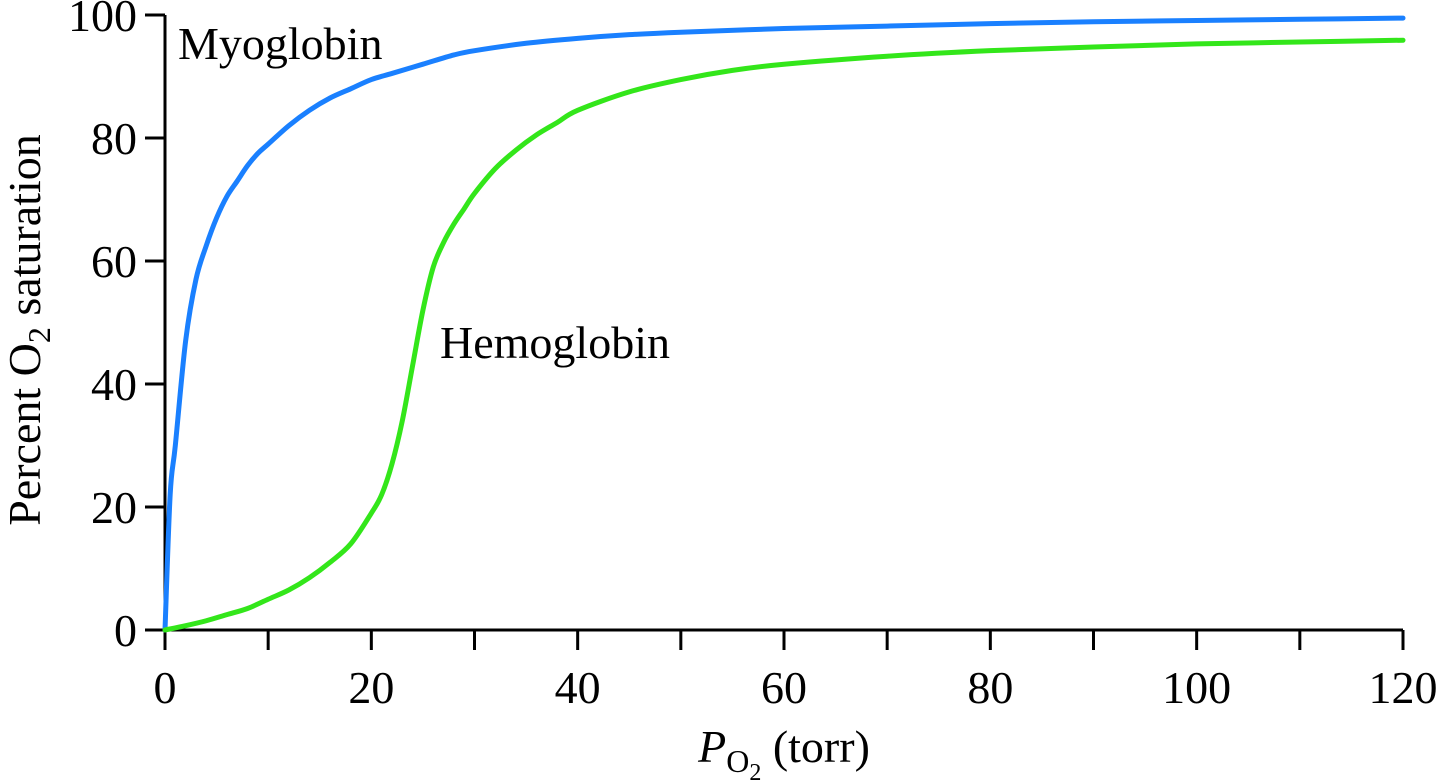 The width and height of the screenshot is (1440, 780). What do you see at coordinates (165, 687) in the screenshot?
I see `x-tick-label: 0` at bounding box center [165, 687].